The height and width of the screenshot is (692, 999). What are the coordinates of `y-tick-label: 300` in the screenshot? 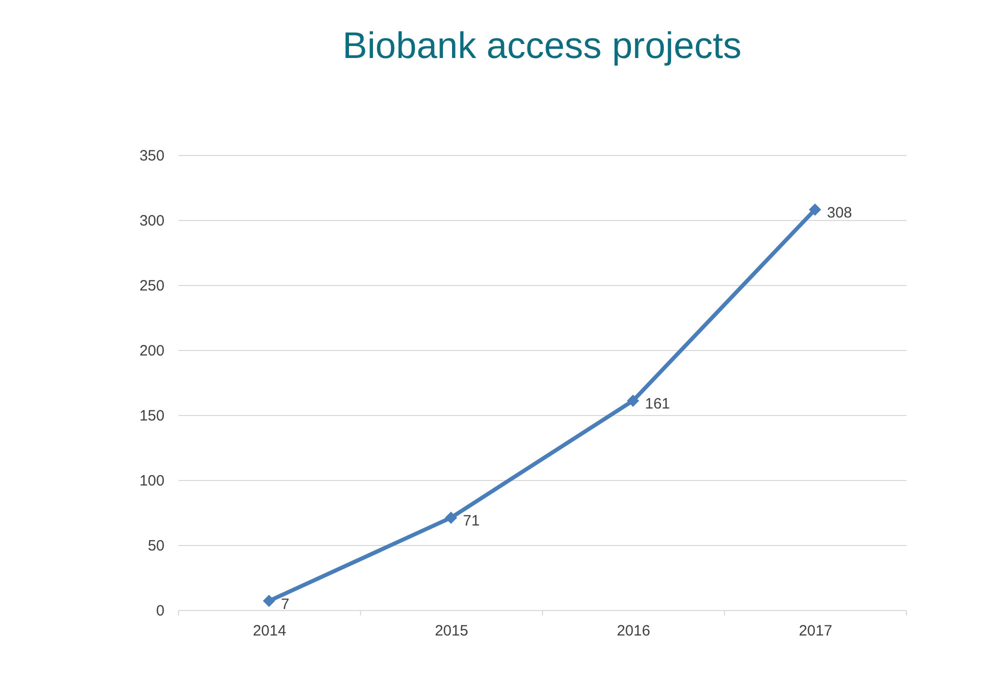 It's located at (151, 221).